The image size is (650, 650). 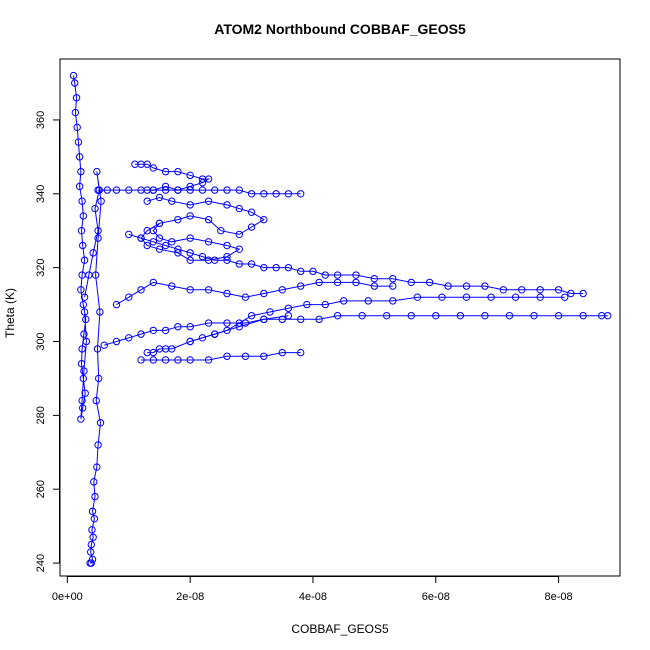 I want to click on series-line, so click(x=254, y=293).